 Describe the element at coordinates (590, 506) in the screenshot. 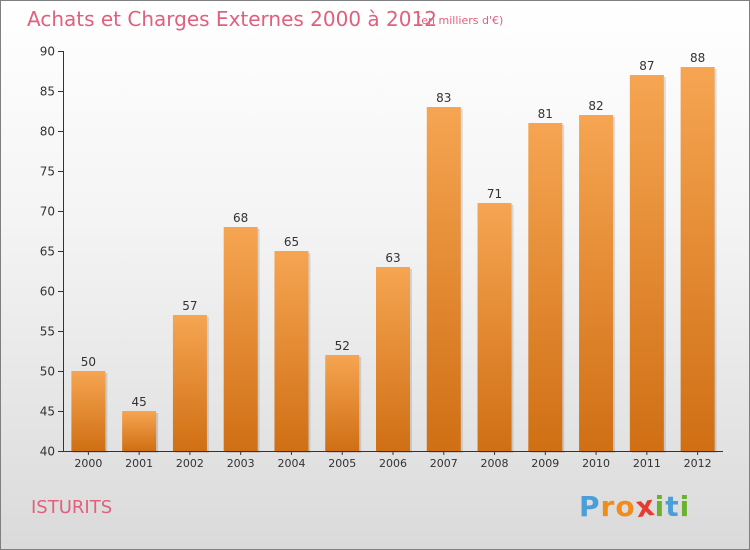

I see `logo-letter: P` at that location.